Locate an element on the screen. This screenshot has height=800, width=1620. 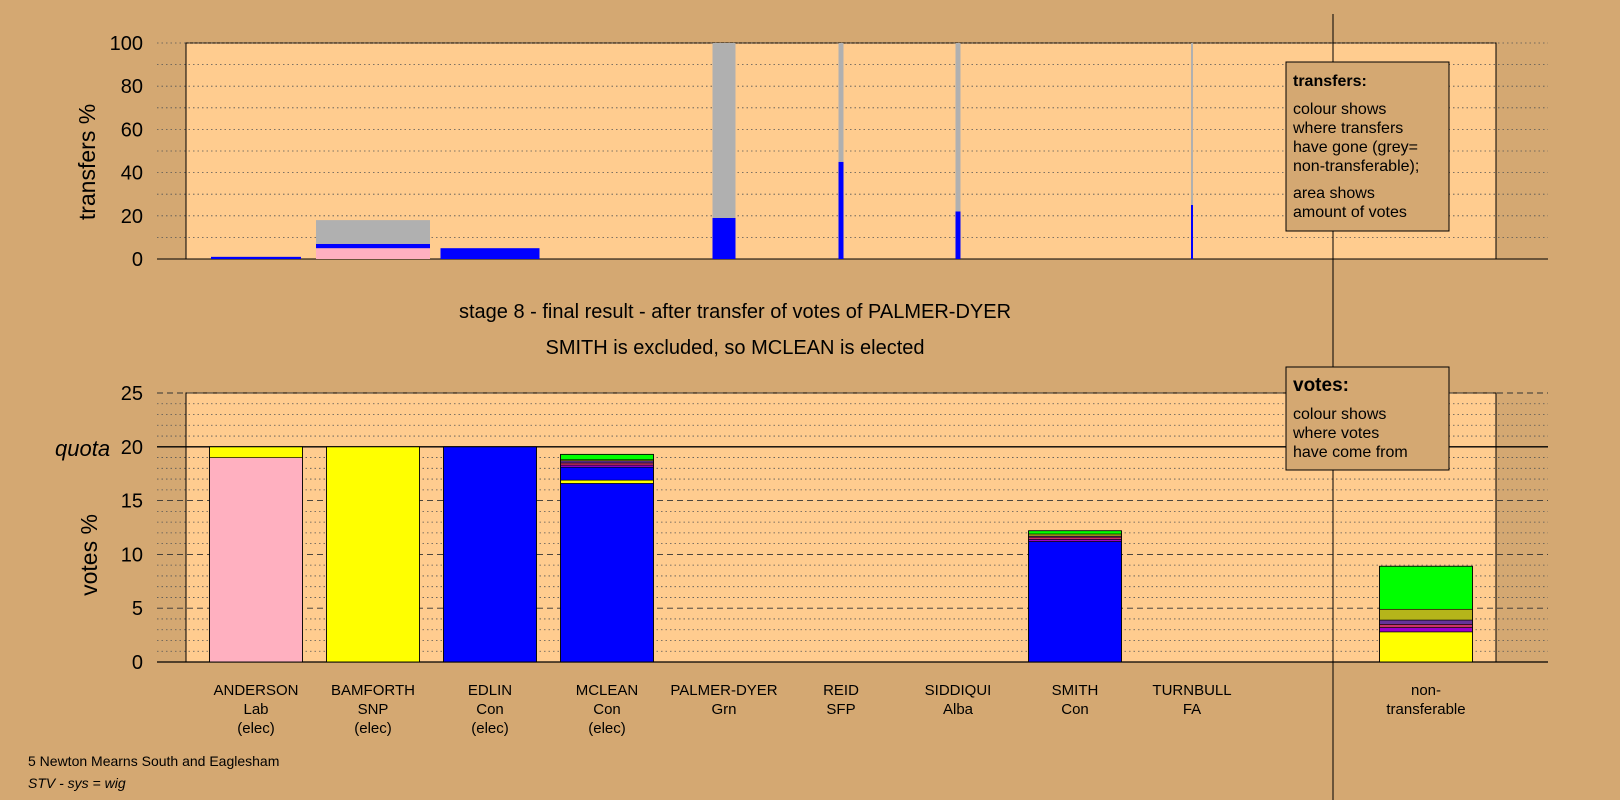
candidate-name: SMITH is located at coordinates (1075, 690).